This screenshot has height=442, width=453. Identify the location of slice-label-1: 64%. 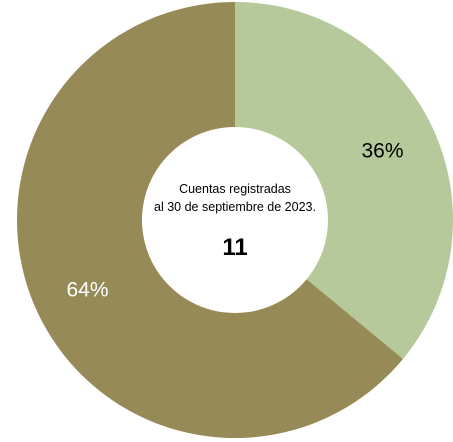
(87, 289).